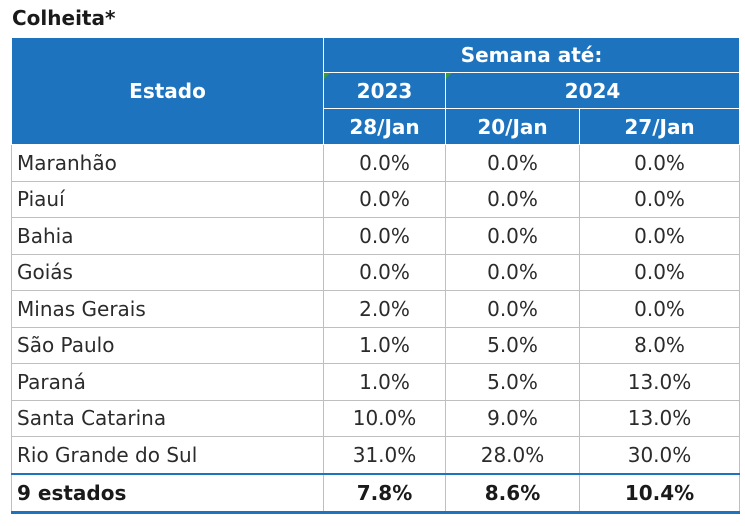 This screenshot has width=745, height=526. I want to click on row-value-2023: 2.0%, so click(384, 309).